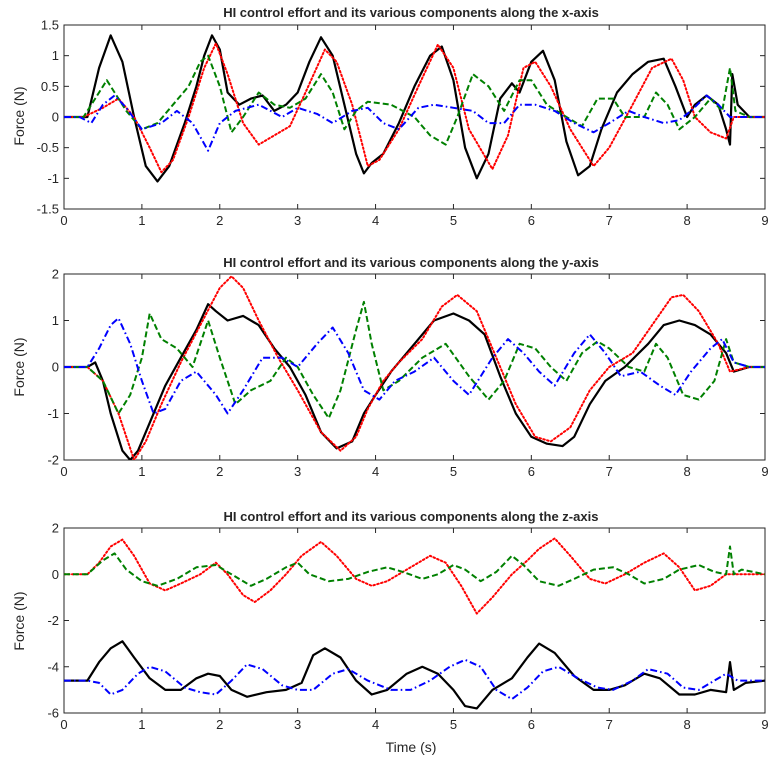 Image resolution: width=769 pixels, height=762 pixels. Describe the element at coordinates (53, 713) in the screenshot. I see `y-tick-label: -6` at that location.